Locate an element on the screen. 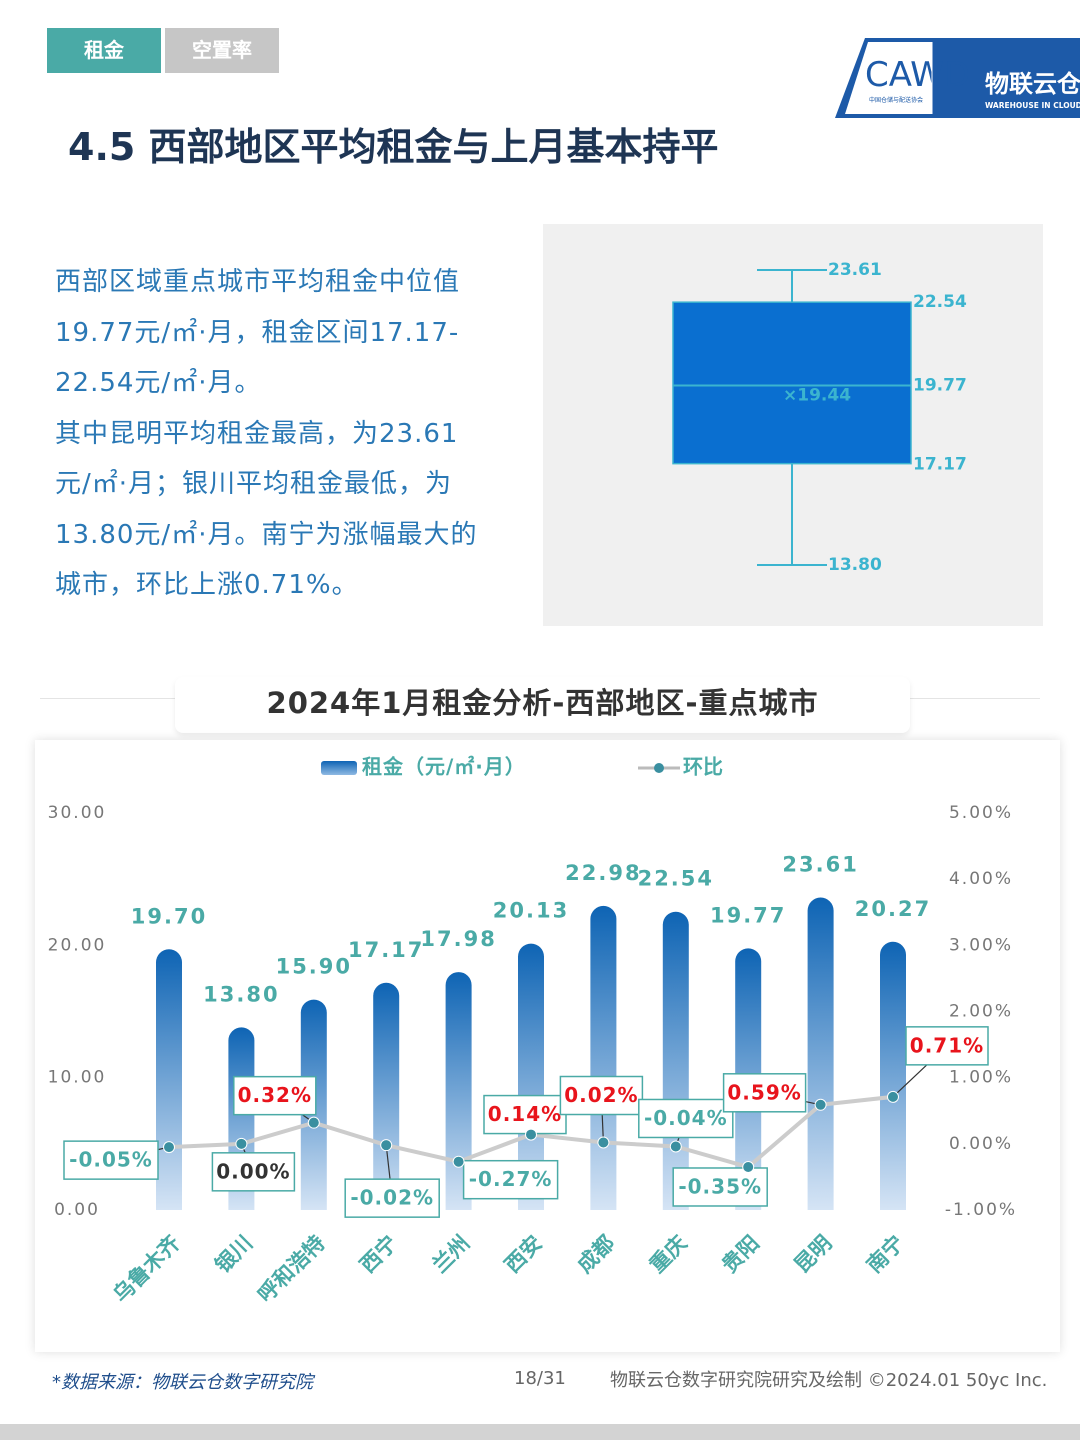 This screenshot has width=1080, height=1440. boxplot-panel: 23.61 22.54 19.77 17.17 13.80 ×19.44 is located at coordinates (793, 425).